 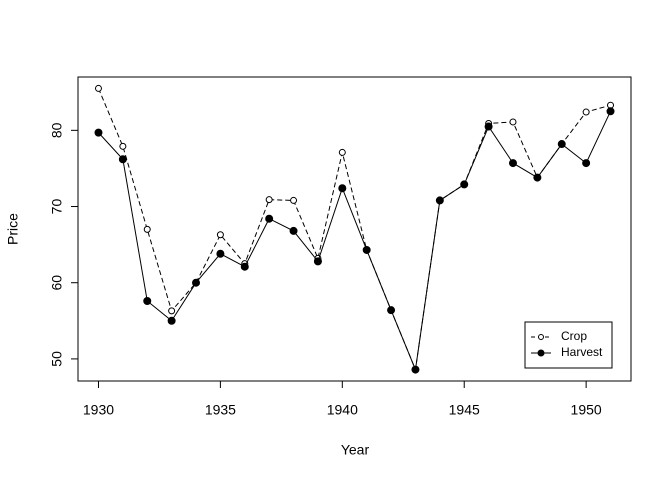 I want to click on x-tick-label: 1950, so click(x=586, y=410).